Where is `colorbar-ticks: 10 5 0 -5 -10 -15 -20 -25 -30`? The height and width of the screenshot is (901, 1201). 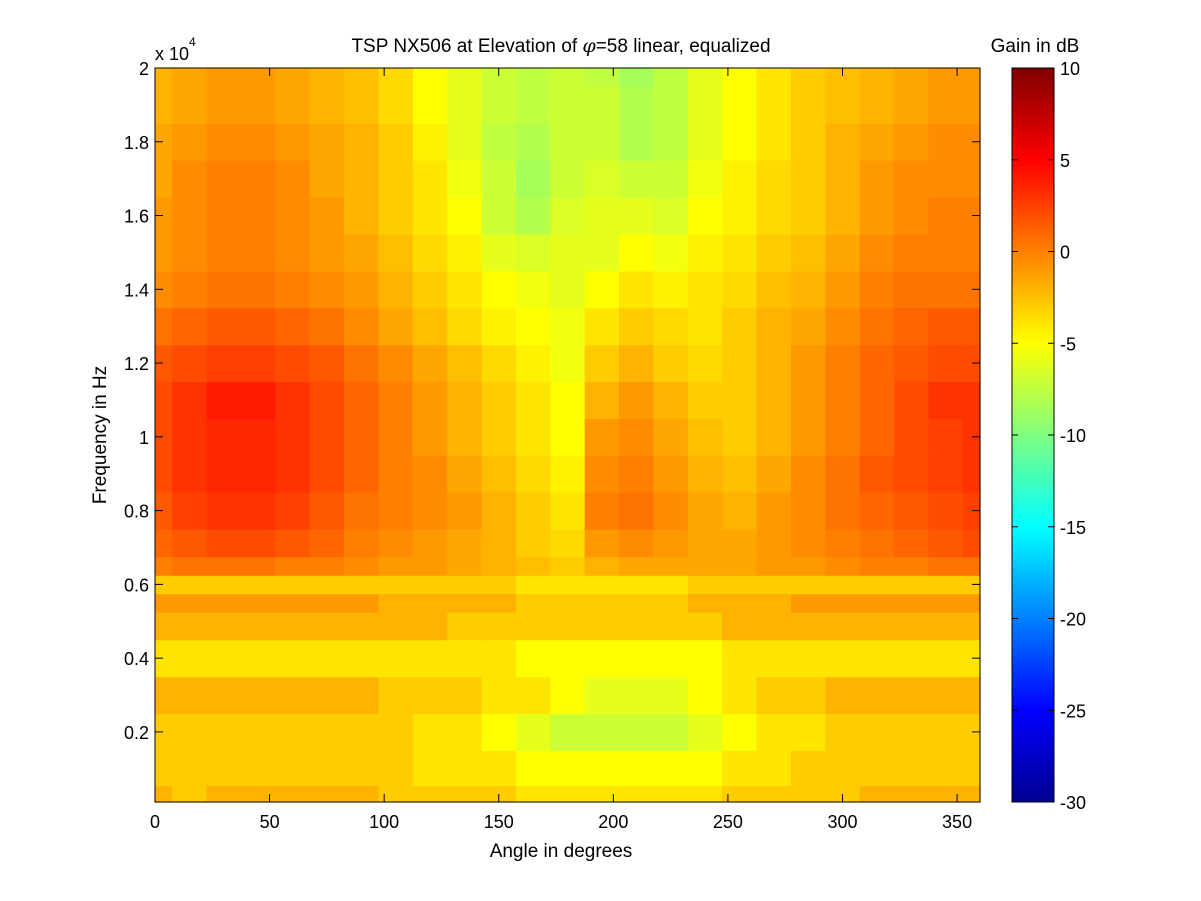 colorbar-ticks: 10 5 0 -5 -10 -15 -20 -25 -30 is located at coordinates (1049, 436).